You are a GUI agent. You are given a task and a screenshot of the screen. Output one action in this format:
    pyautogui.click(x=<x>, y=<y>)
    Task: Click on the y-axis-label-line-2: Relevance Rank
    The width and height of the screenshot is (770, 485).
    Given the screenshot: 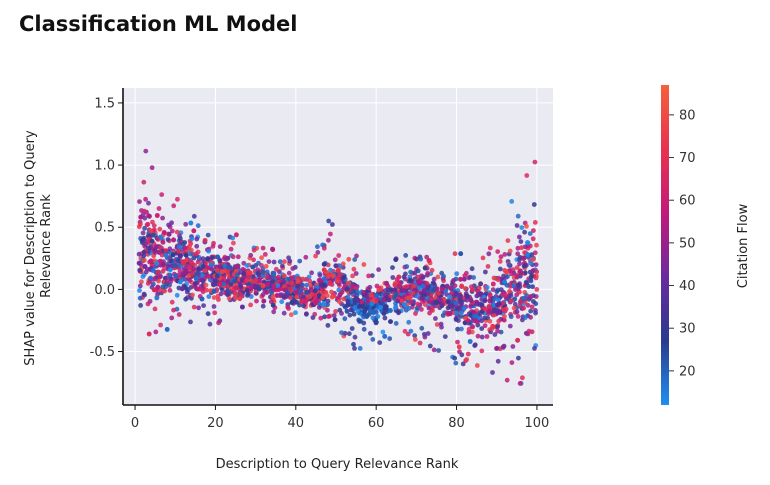 What is the action you would take?
    pyautogui.click(x=46, y=246)
    